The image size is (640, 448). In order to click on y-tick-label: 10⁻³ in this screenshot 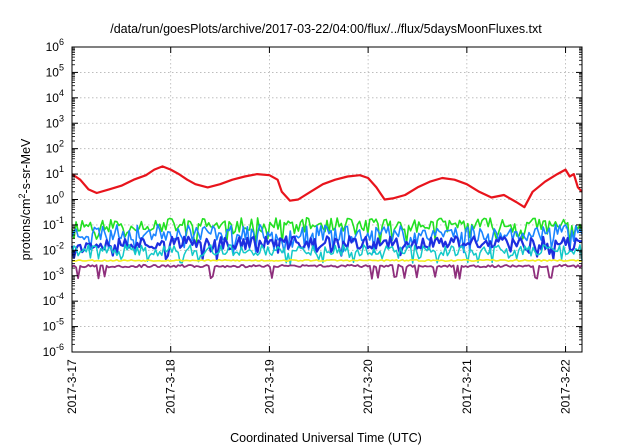, I will do `click(53, 274)`.